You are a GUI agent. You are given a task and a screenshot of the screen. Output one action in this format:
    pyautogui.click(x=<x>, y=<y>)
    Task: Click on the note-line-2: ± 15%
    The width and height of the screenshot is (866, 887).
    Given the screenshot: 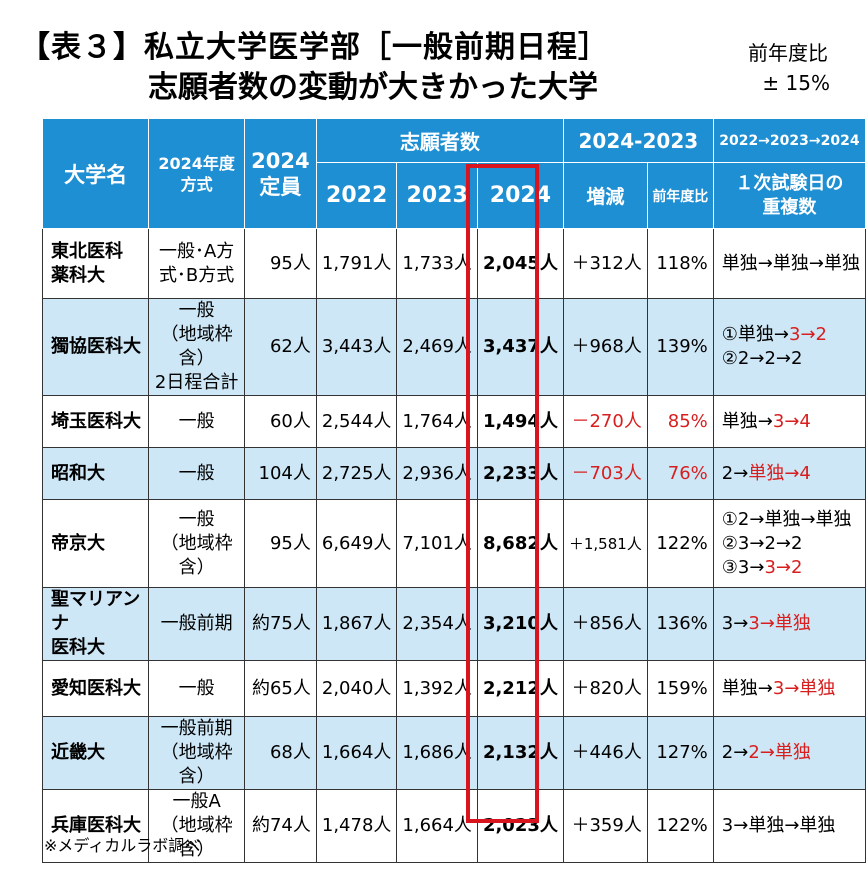 What is the action you would take?
    pyautogui.click(x=796, y=83)
    